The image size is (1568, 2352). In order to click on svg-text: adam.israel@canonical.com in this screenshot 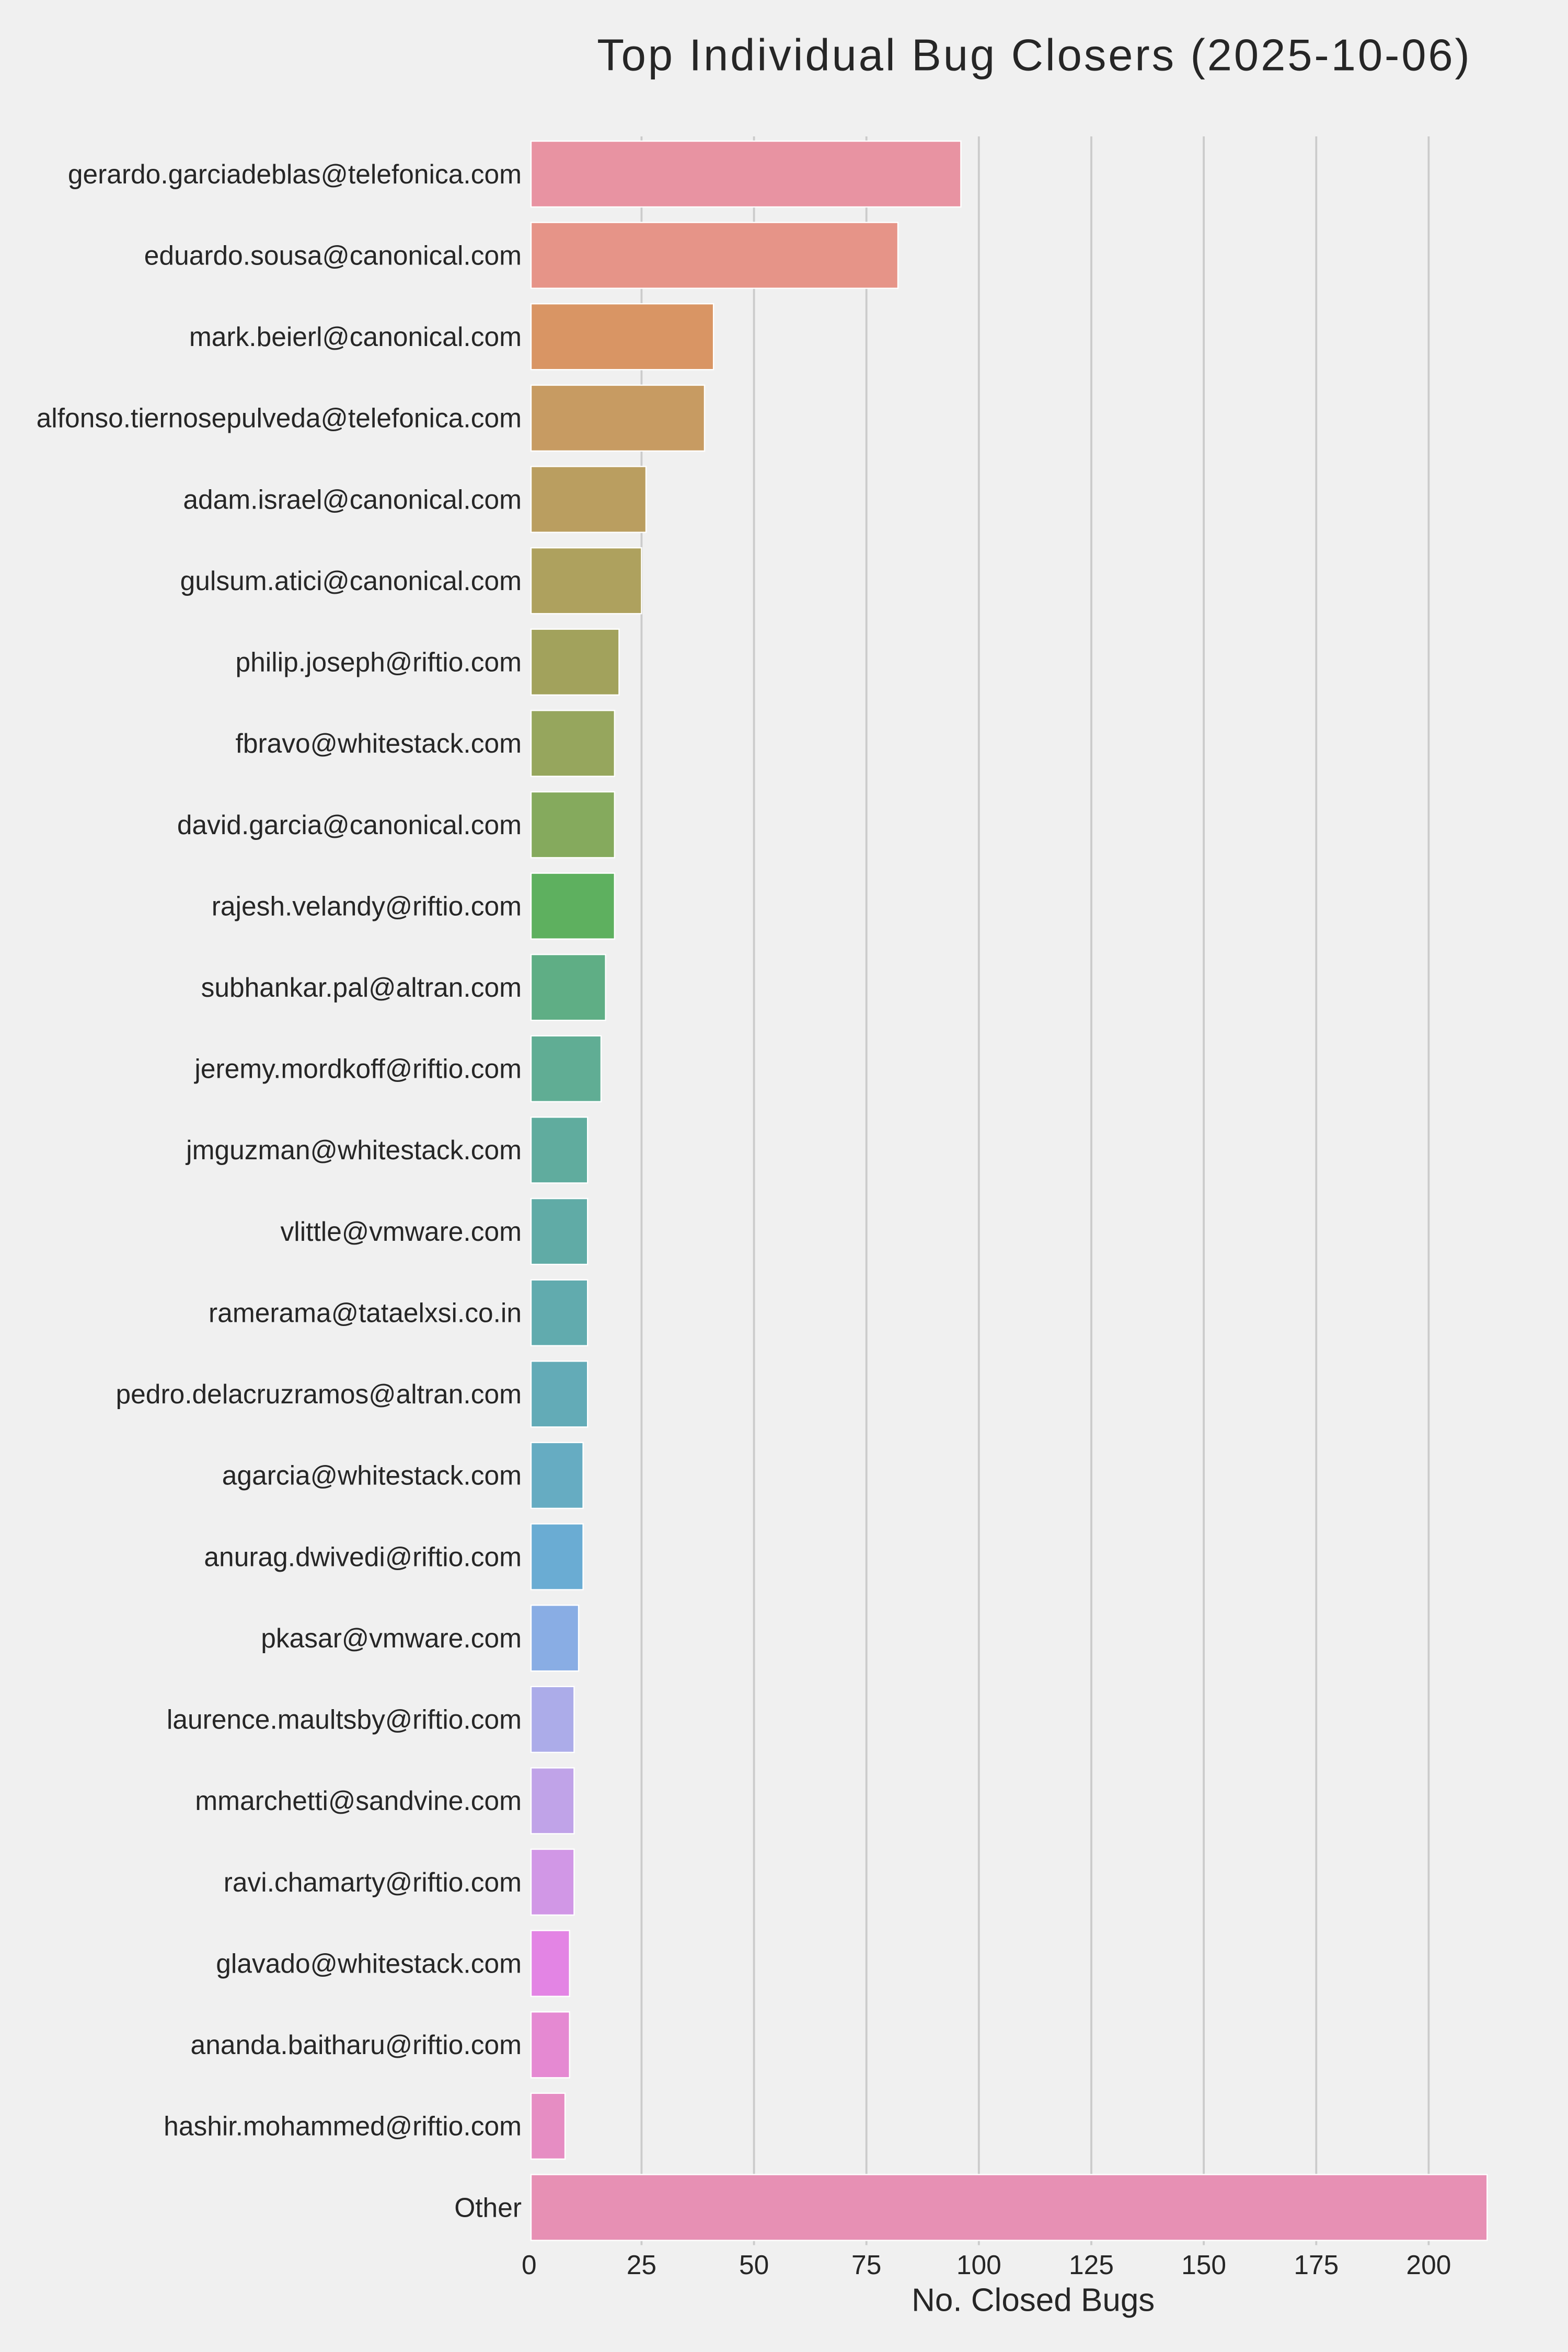, I will do `click(352, 499)`.